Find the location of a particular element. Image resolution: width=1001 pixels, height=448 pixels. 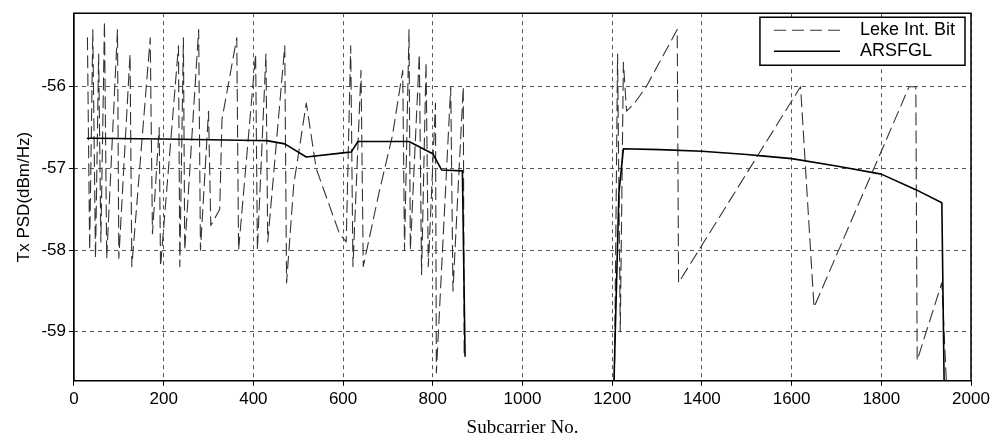

y-tick-label: -57 is located at coordinates (53, 168).